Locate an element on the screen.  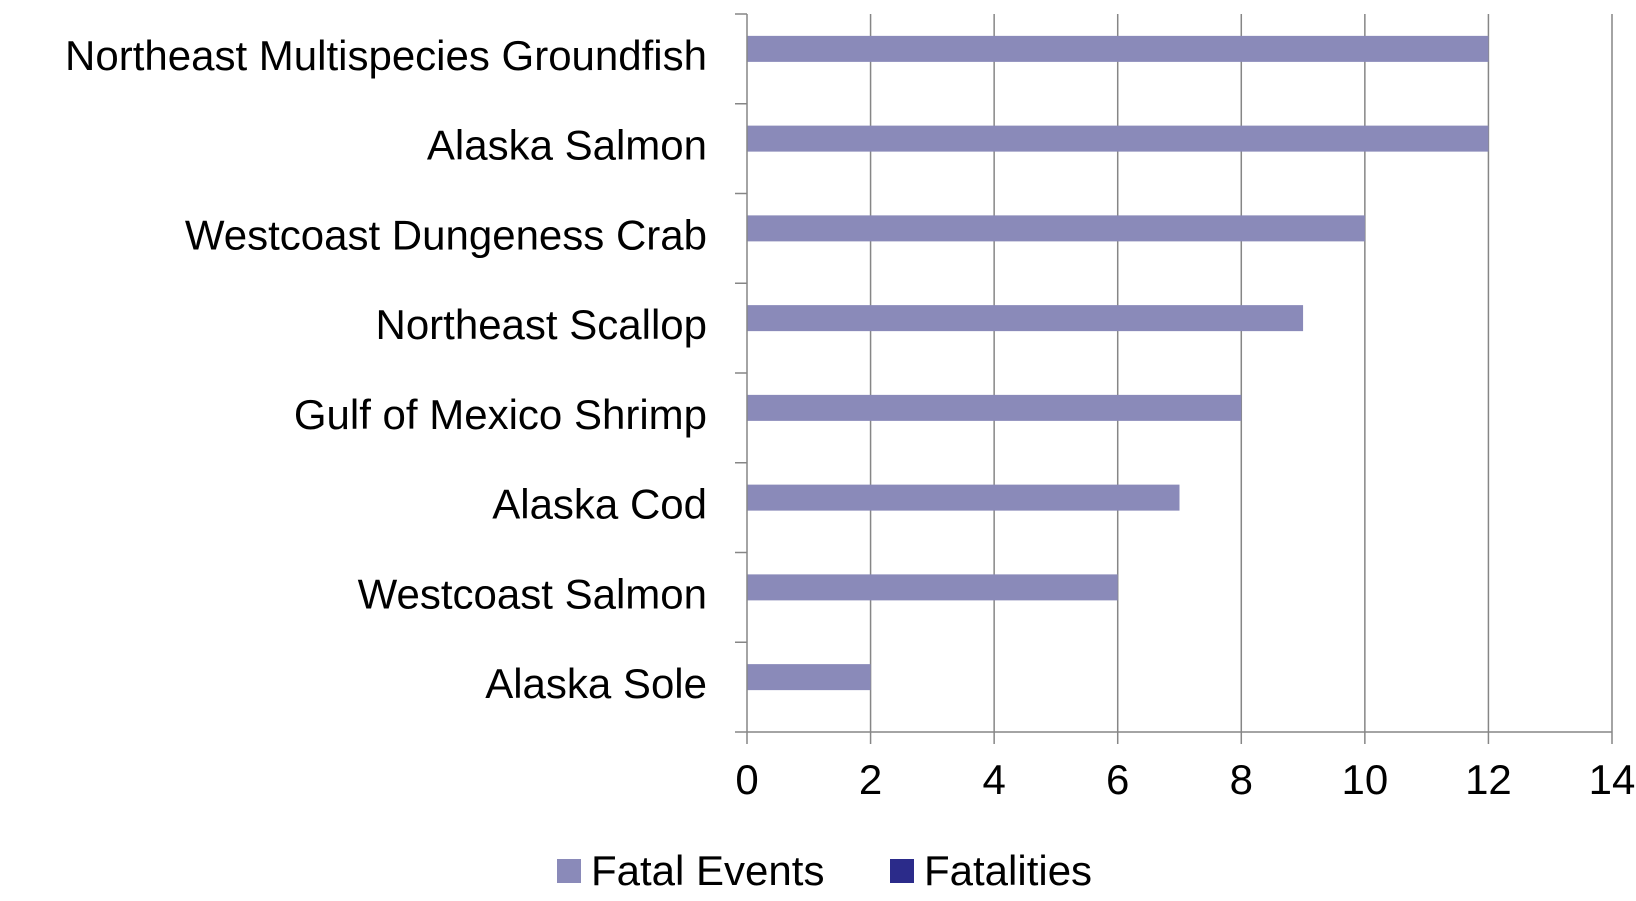
x-tick-label: 6 is located at coordinates (1117, 779).